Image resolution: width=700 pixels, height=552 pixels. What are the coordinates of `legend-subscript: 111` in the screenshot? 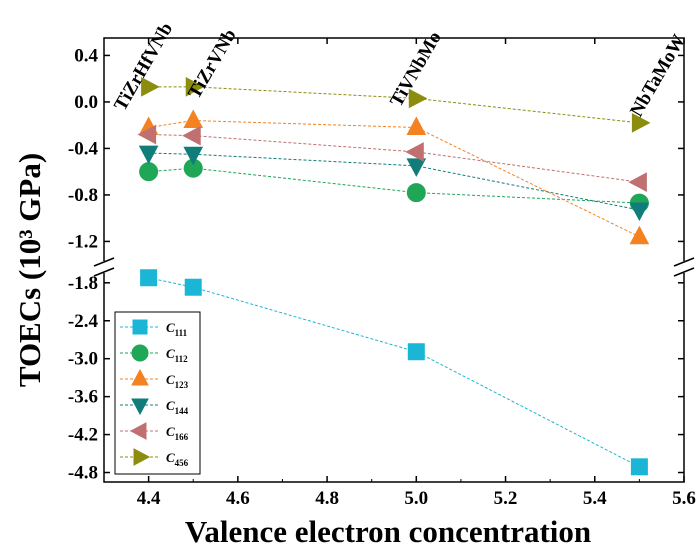 It's located at (181, 333).